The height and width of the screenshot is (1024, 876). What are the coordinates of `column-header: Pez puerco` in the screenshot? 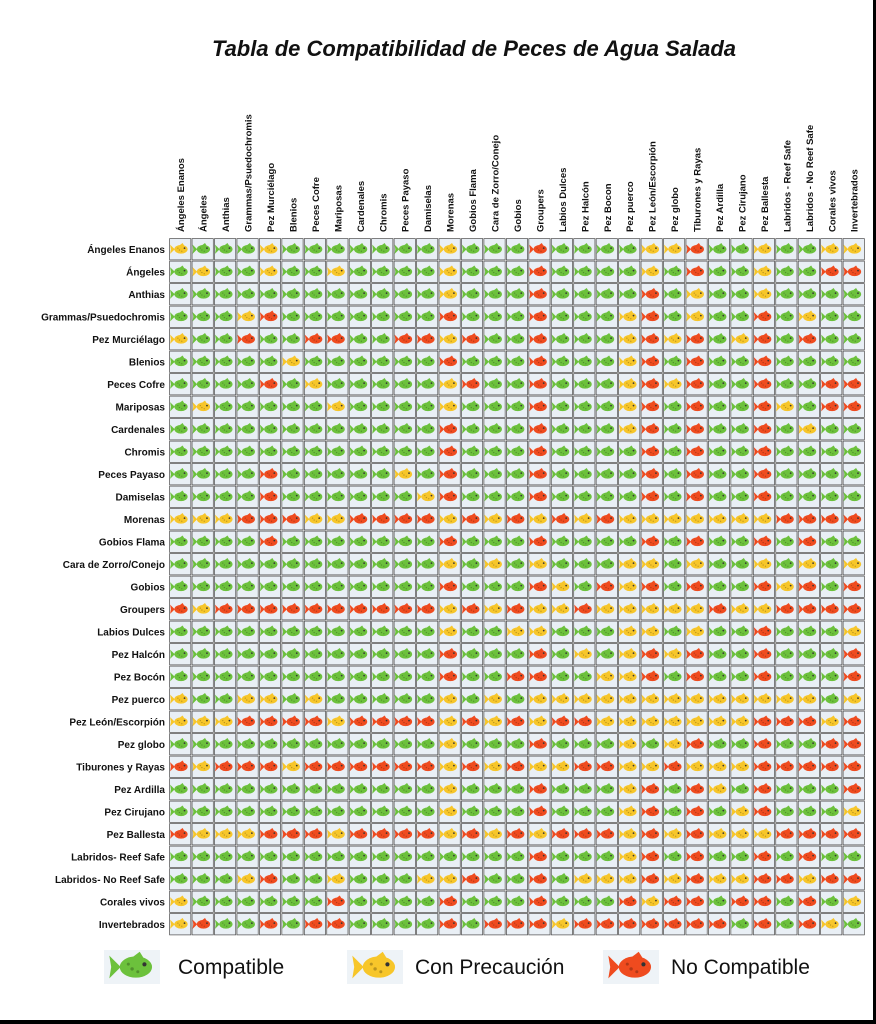 It's located at (630, 206).